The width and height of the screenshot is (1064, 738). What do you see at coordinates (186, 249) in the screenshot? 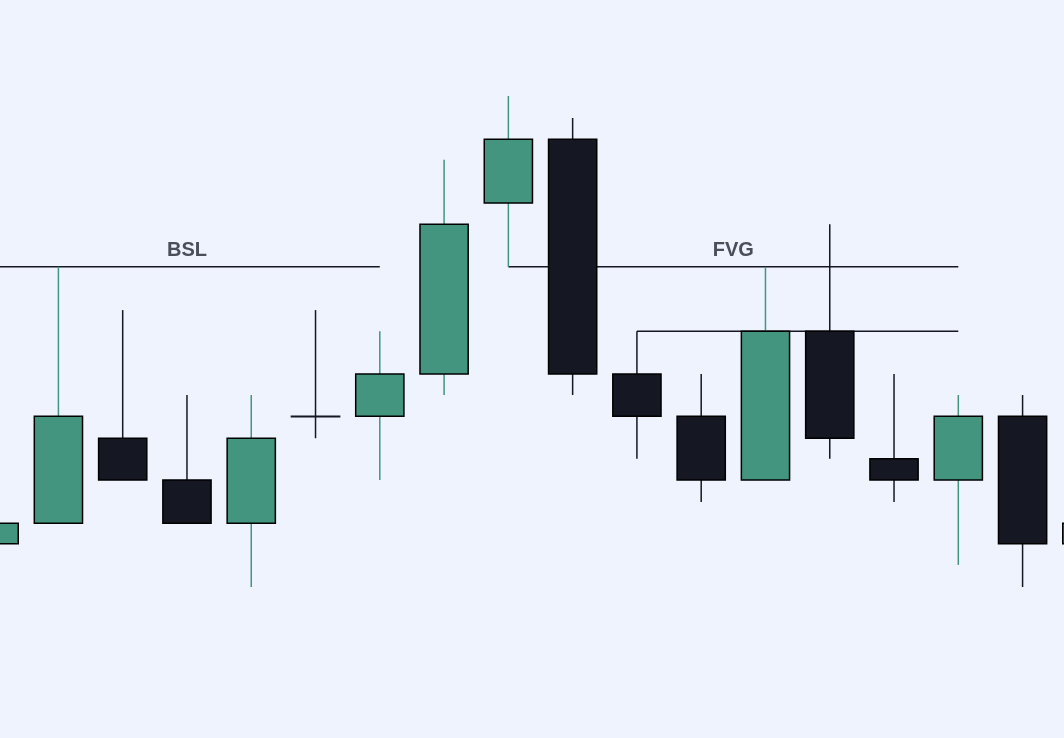
I see `series-label: BSL` at bounding box center [186, 249].